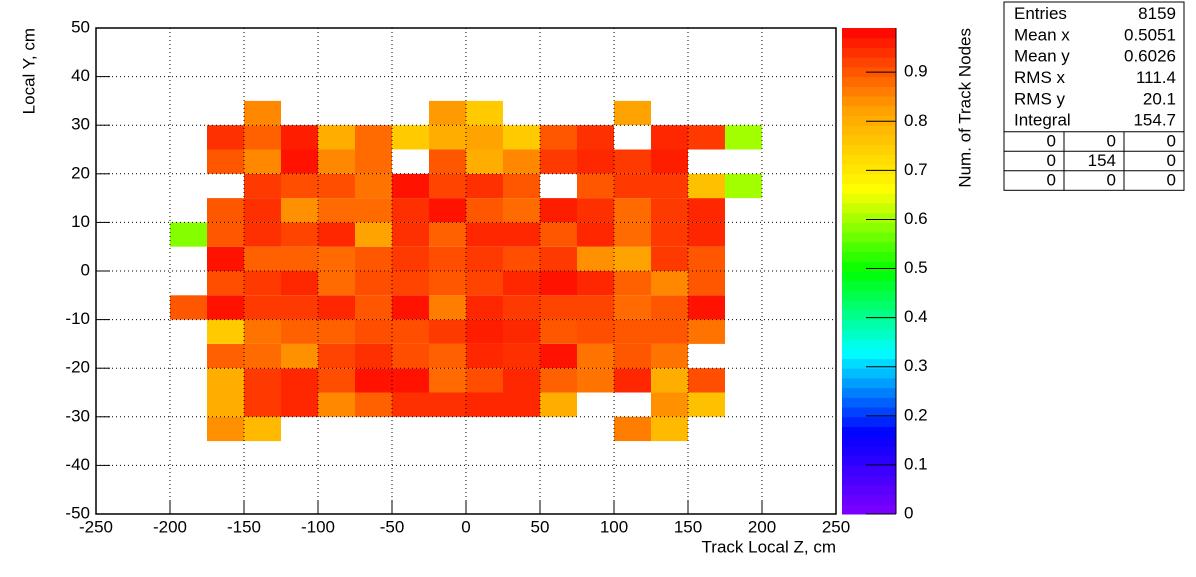 The width and height of the screenshot is (1196, 577). I want to click on stats-value: 20.1, so click(1159, 98).